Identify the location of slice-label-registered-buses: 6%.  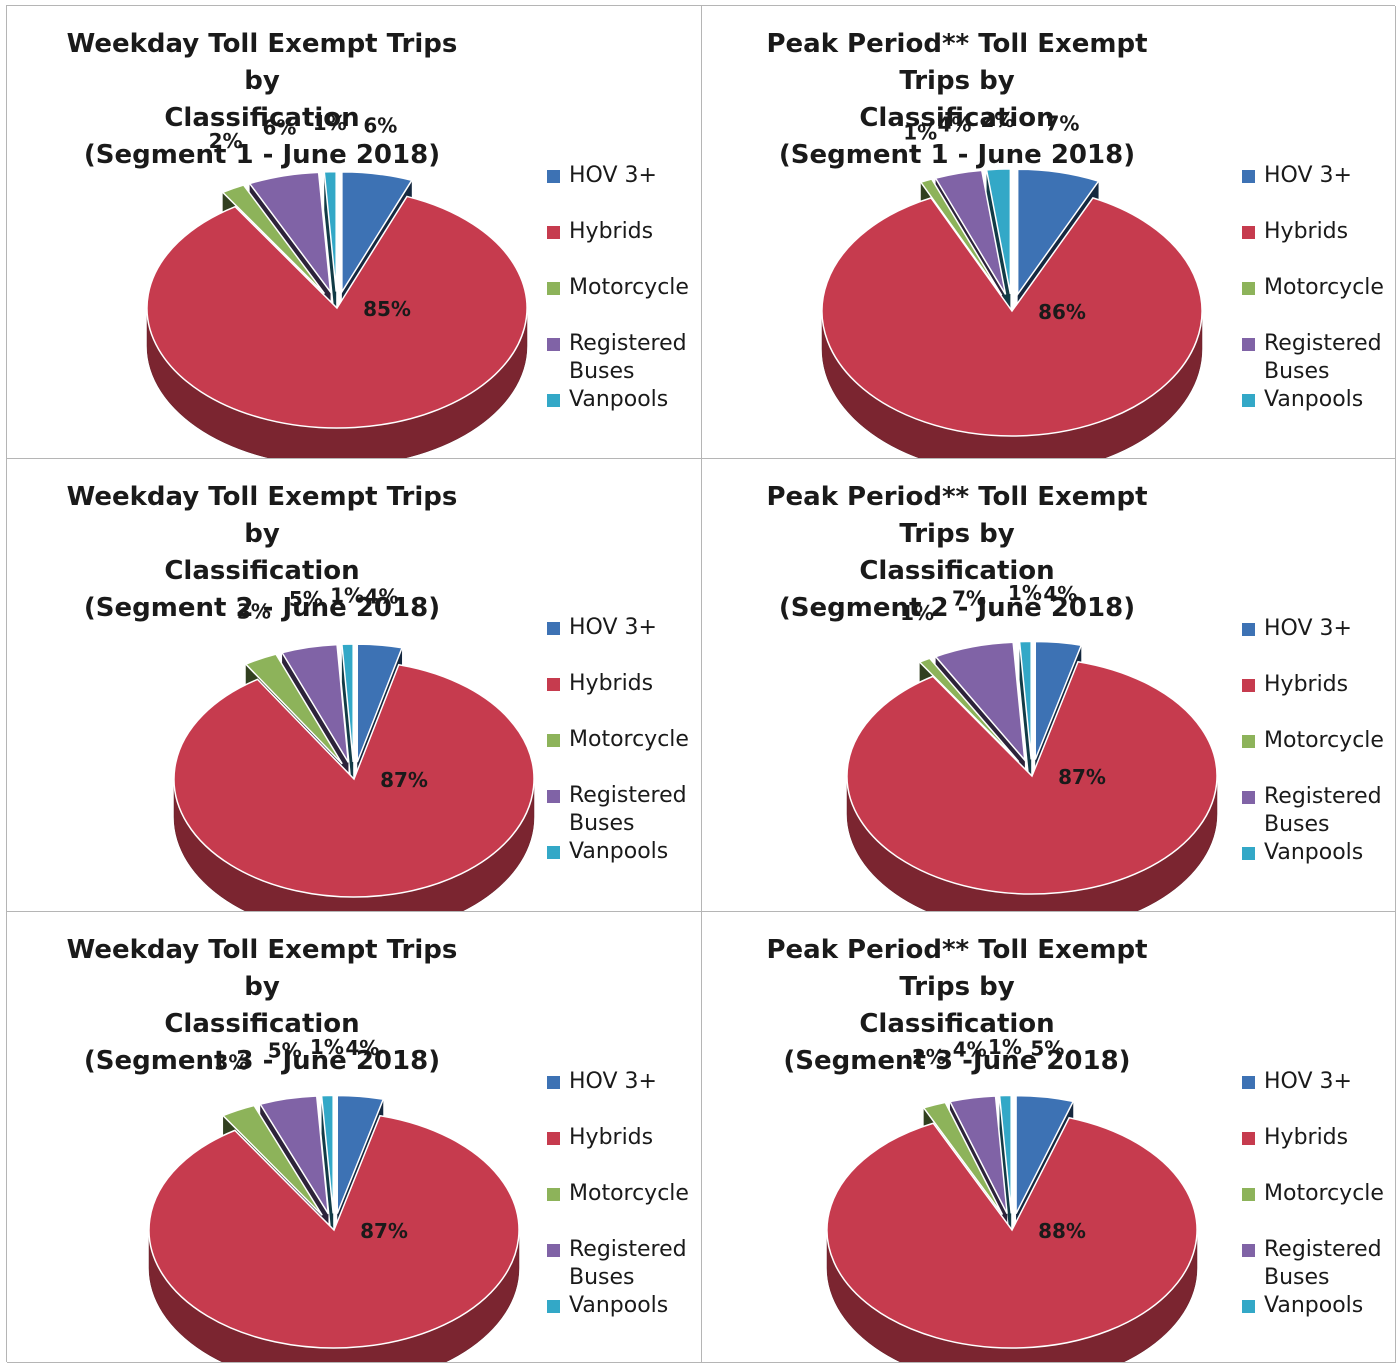
(280, 128).